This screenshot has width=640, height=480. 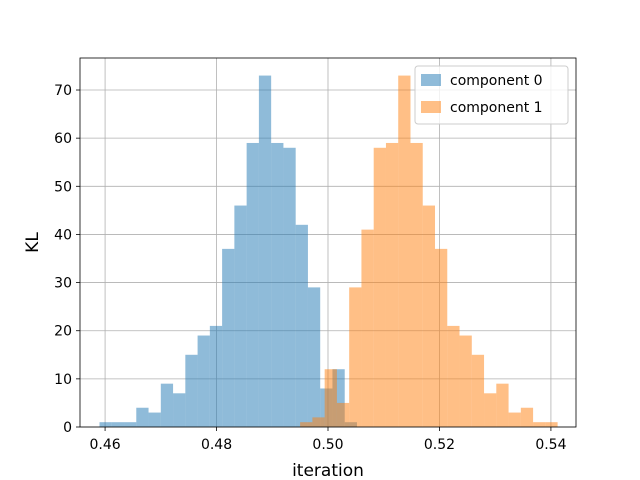 What do you see at coordinates (63, 91) in the screenshot?
I see `y-tick-label: 70` at bounding box center [63, 91].